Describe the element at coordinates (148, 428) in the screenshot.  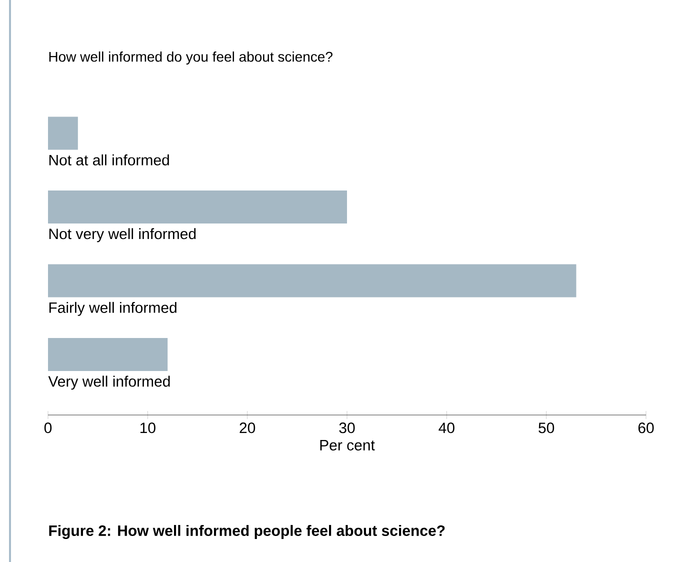
I see `x-tick-label: 10` at that location.